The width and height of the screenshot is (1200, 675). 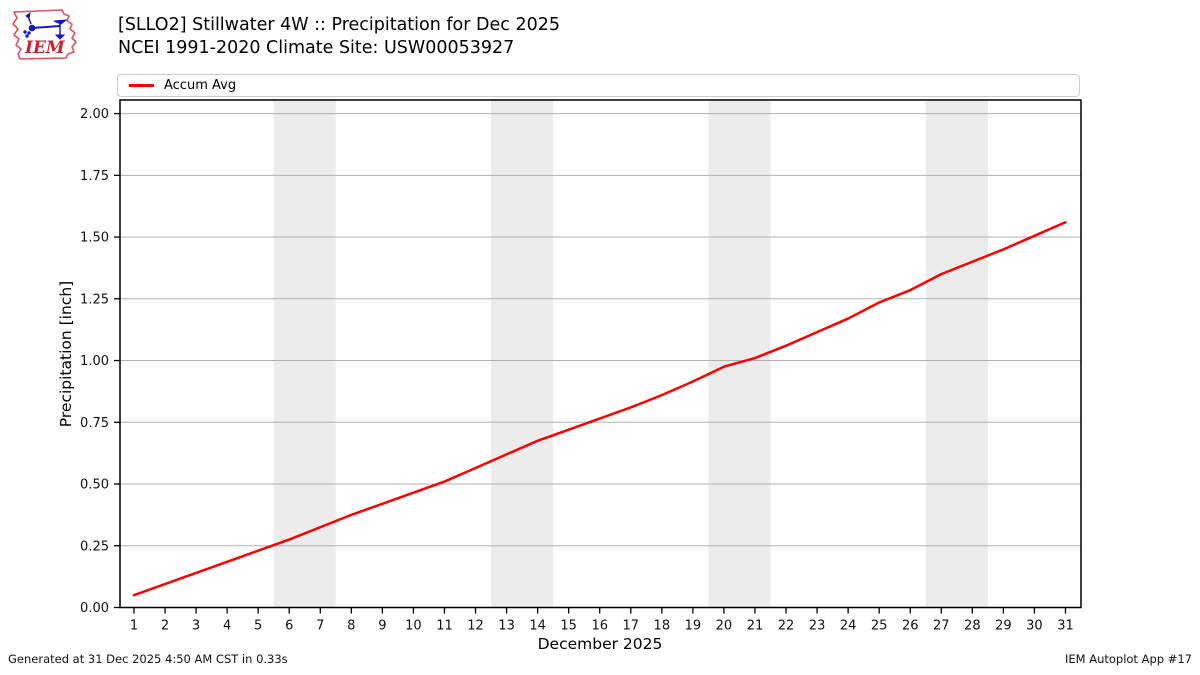 I want to click on accum-avg-line-swatch, so click(x=141, y=85).